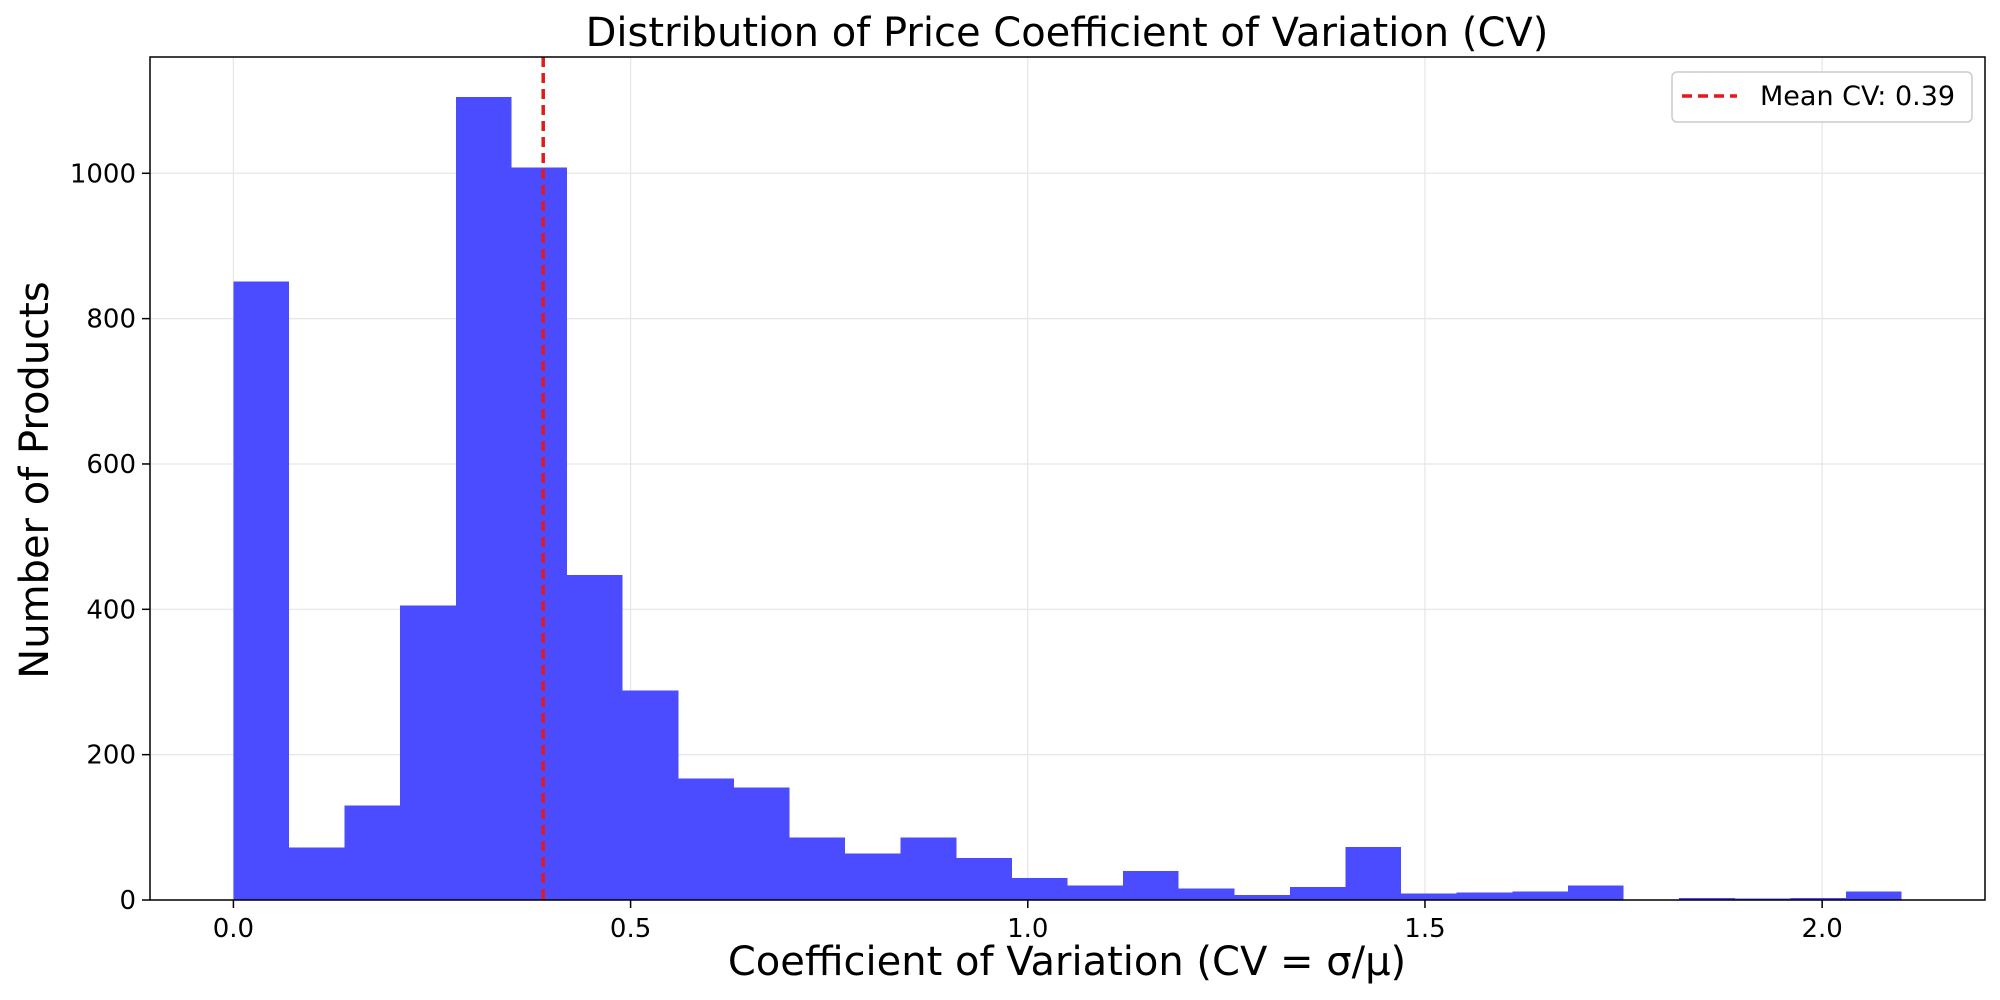 This screenshot has height=1000, width=2000. What do you see at coordinates (35, 479) in the screenshot?
I see `y-axis-label: Number of Products` at bounding box center [35, 479].